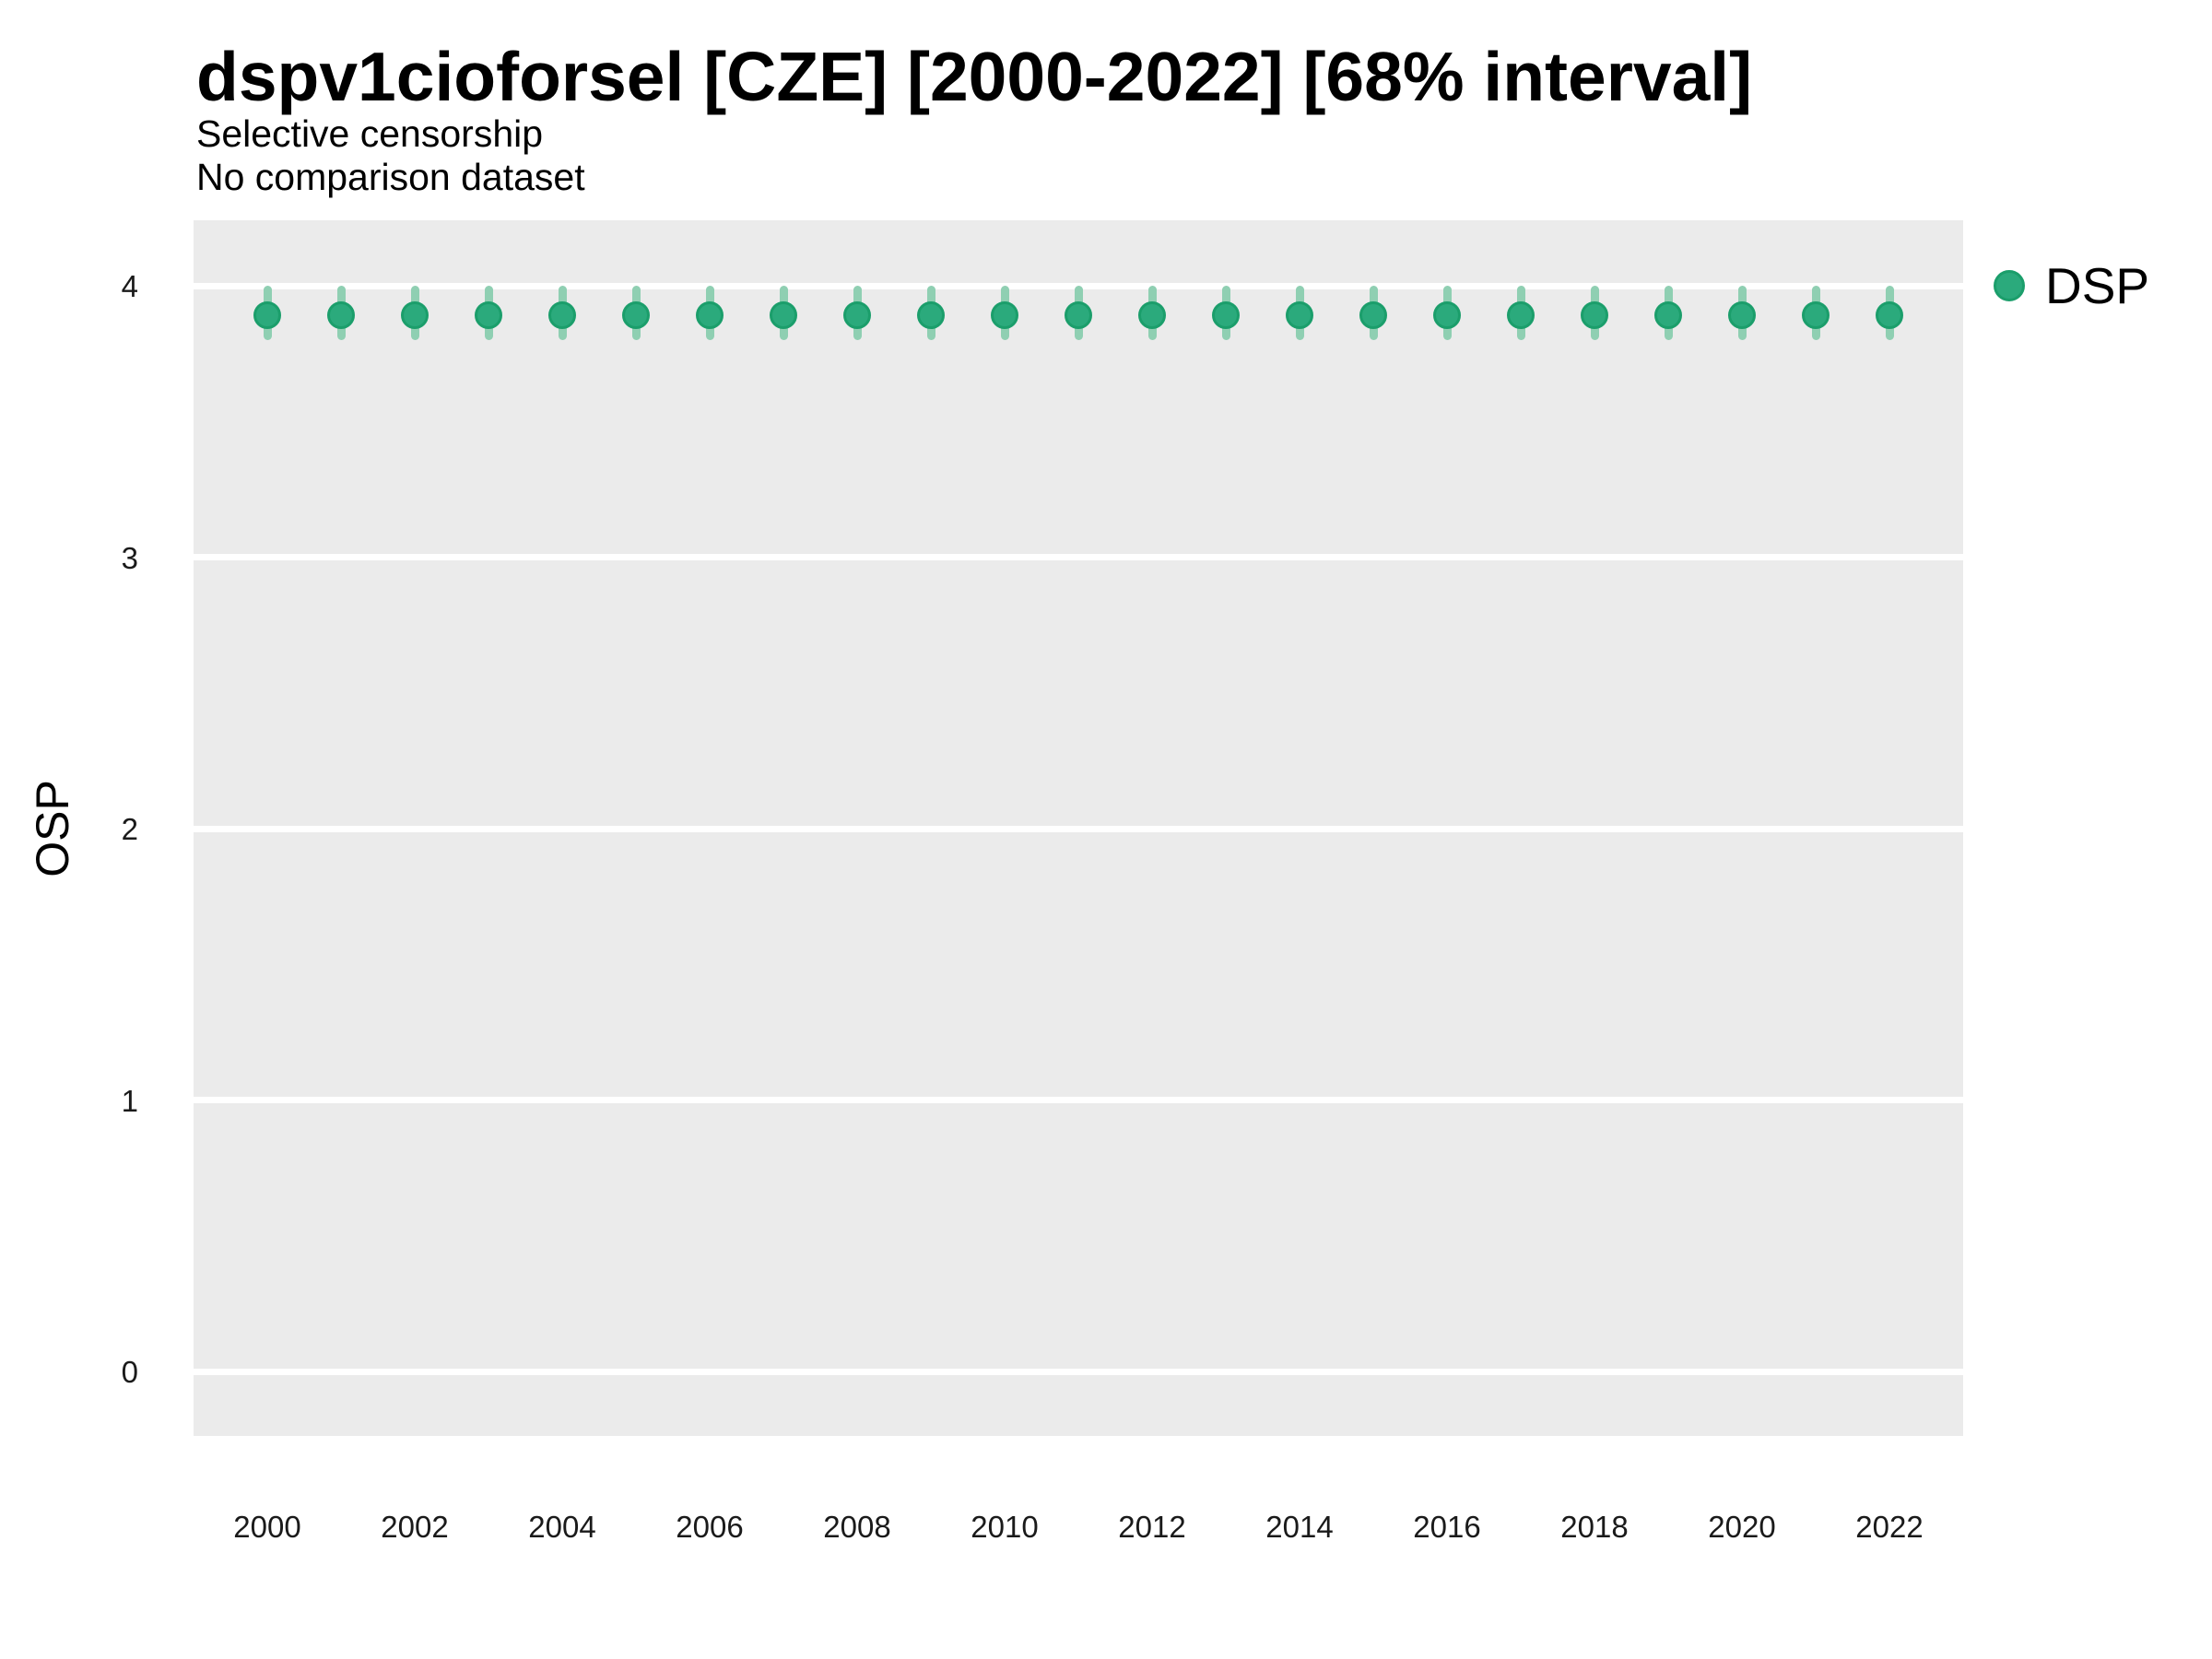 The width and height of the screenshot is (2212, 1659). What do you see at coordinates (562, 1527) in the screenshot?
I see `x-tick-label-2004: 2004` at bounding box center [562, 1527].